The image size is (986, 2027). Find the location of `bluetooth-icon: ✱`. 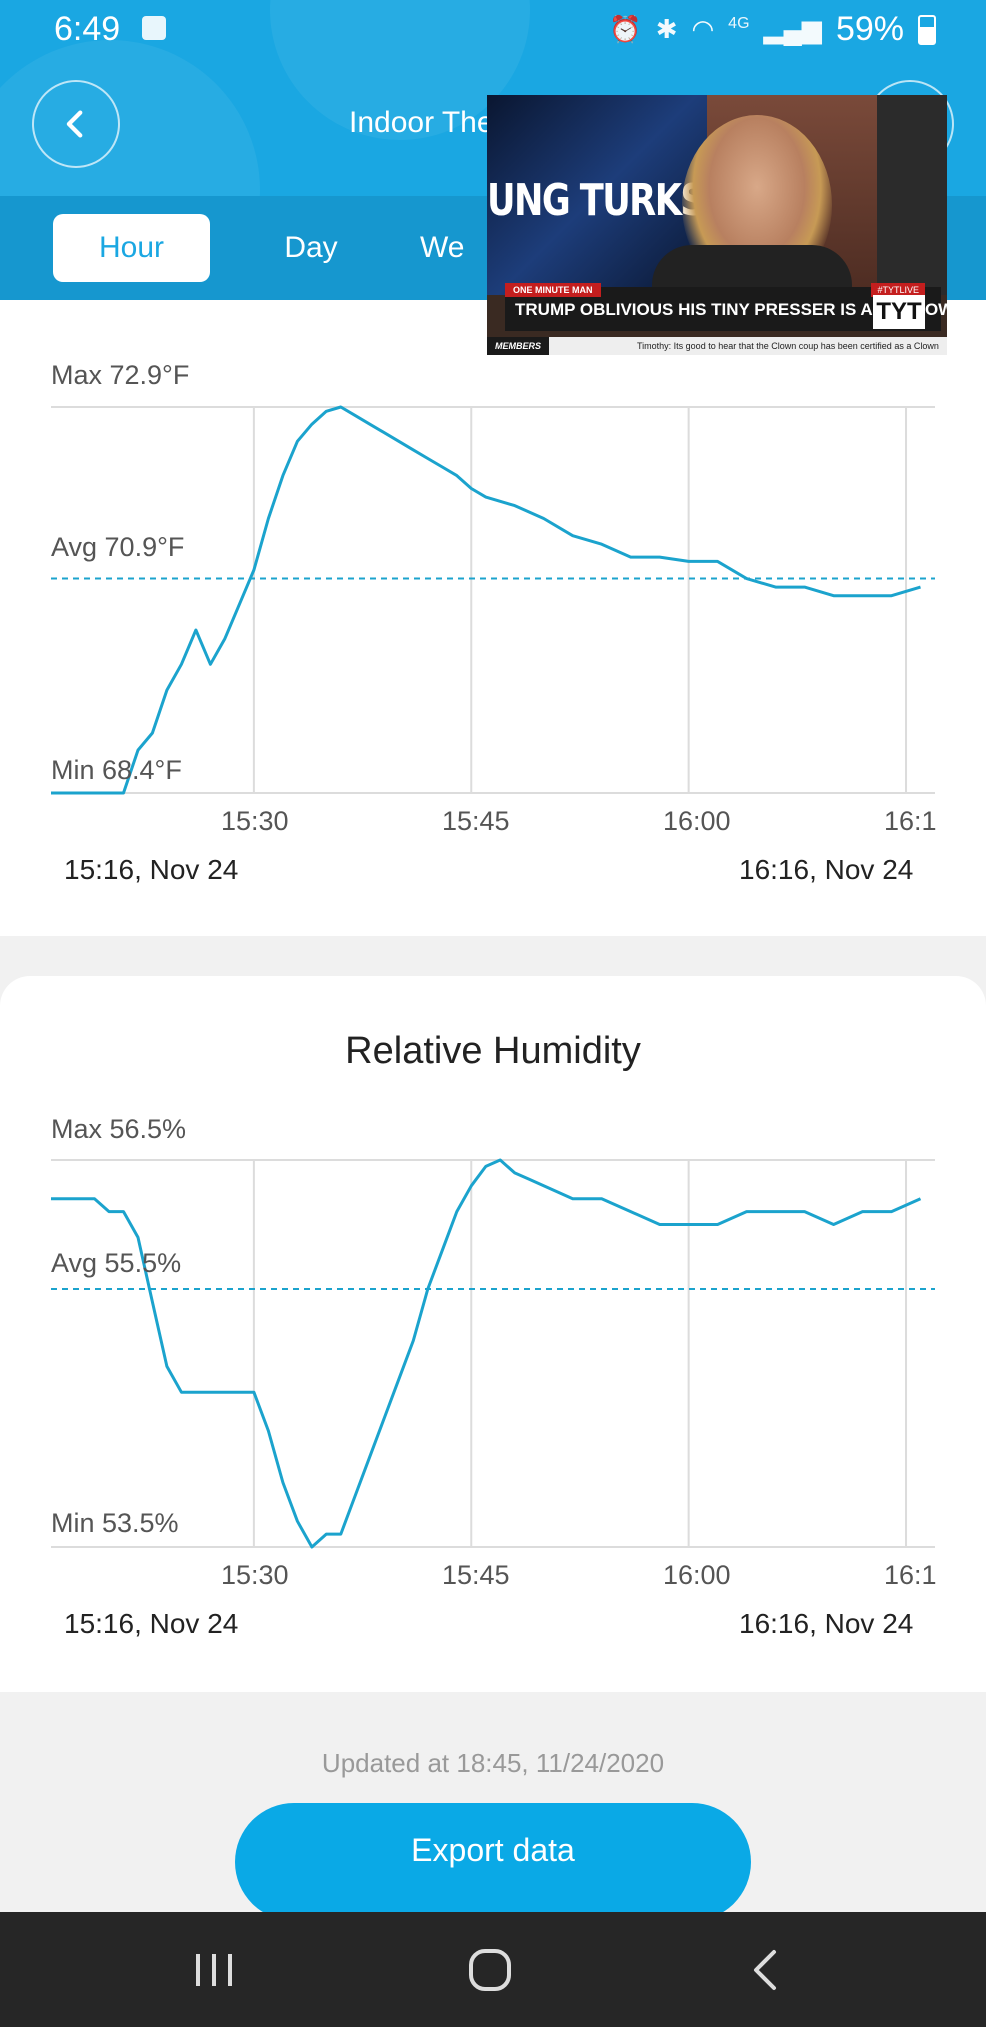

bluetooth-icon: ✱ is located at coordinates (666, 29).